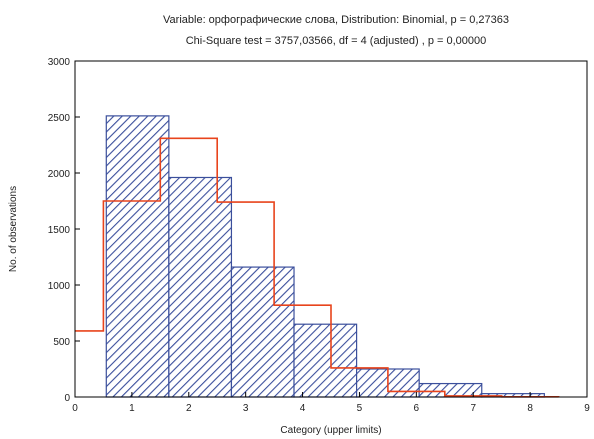  What do you see at coordinates (59, 62) in the screenshot?
I see `y-tick-label: 3000` at bounding box center [59, 62].